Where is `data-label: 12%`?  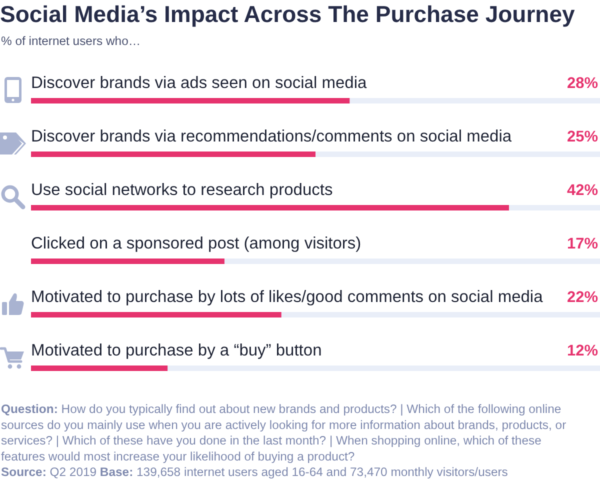
data-label: 12% is located at coordinates (582, 351).